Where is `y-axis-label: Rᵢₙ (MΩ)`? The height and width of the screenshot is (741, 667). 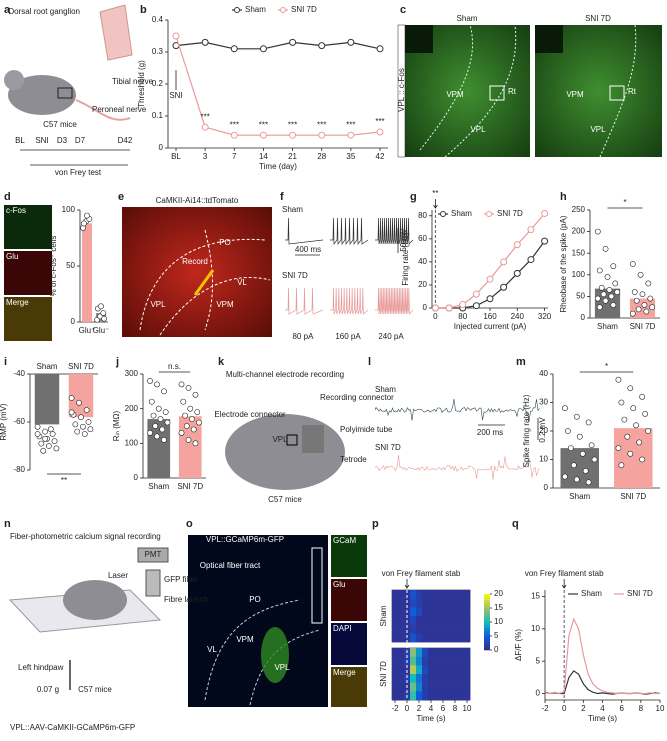 y-axis-label: Rᵢₙ (MΩ) is located at coordinates (116, 425).